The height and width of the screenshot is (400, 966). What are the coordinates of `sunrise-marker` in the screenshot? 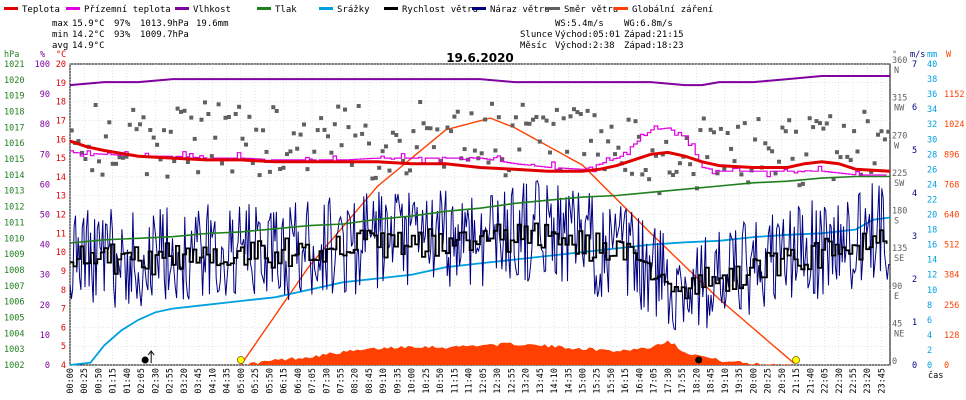 It's located at (240, 360).